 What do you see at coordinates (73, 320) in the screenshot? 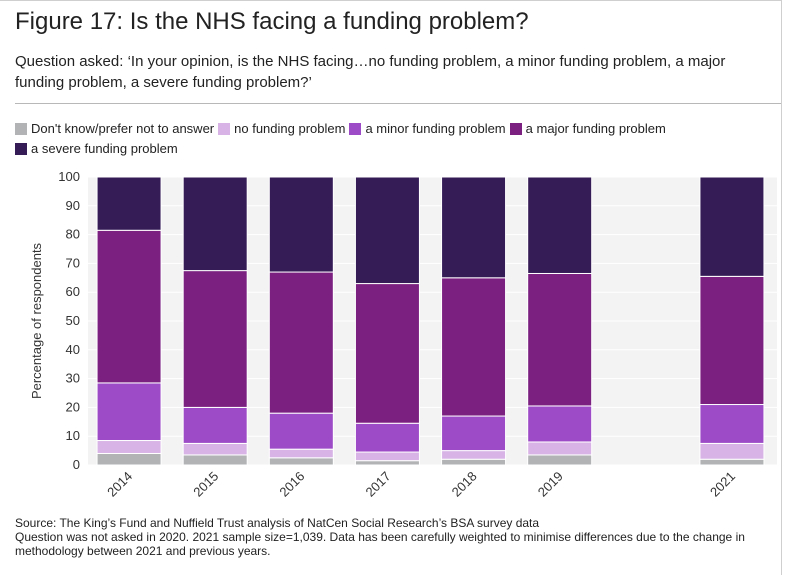
I see `y-tick-label-50: 50` at bounding box center [73, 320].